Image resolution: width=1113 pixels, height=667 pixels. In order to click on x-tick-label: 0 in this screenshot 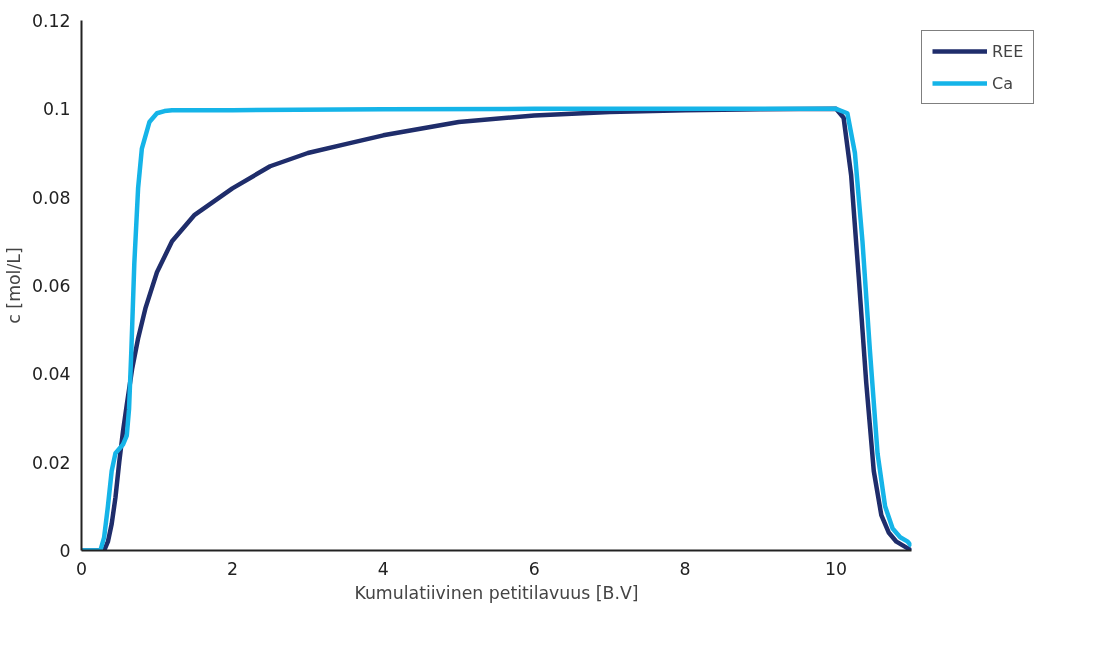, I will do `click(81, 568)`.